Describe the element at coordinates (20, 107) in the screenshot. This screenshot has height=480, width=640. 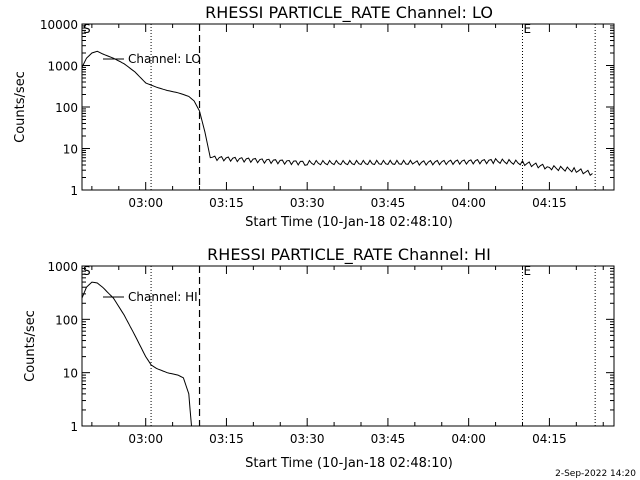
I see `y-axis-label-lo: Counts/sec` at that location.